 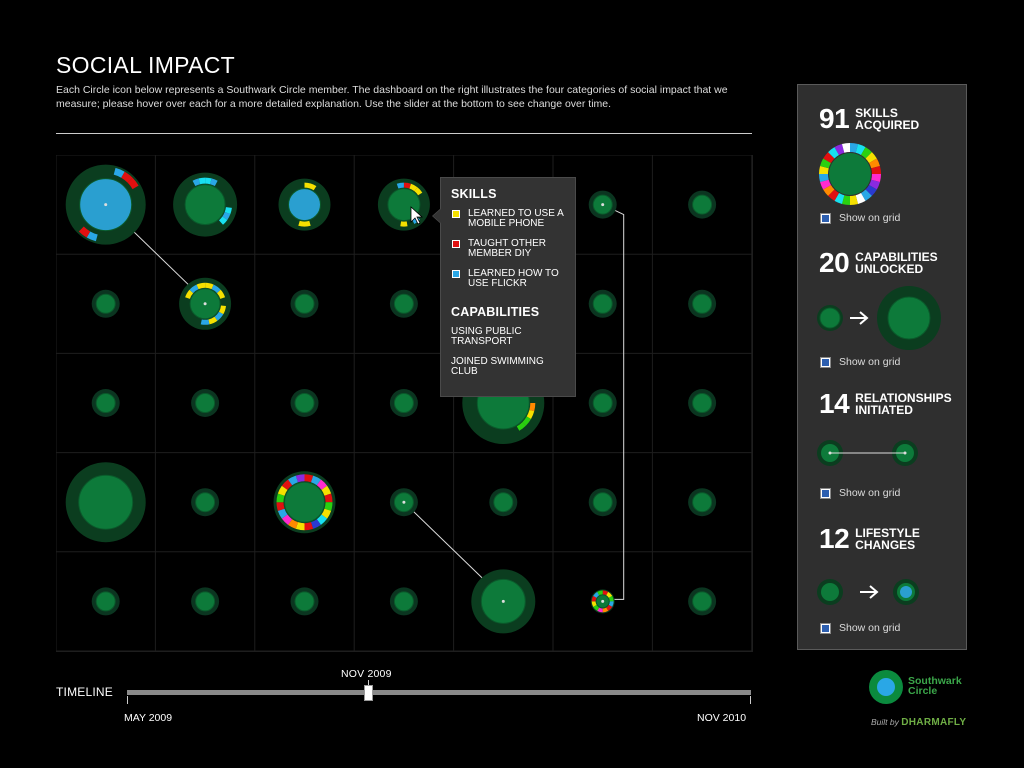 I want to click on lifestyle-label: LIFESTYLE CHANGES, so click(x=887, y=538).